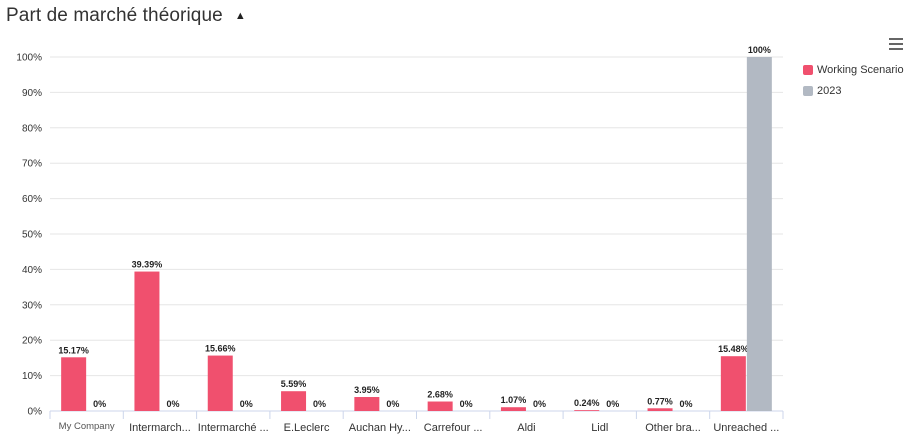 This screenshot has width=907, height=442. Describe the element at coordinates (220, 349) in the screenshot. I see `data-label: 15.66%` at that location.